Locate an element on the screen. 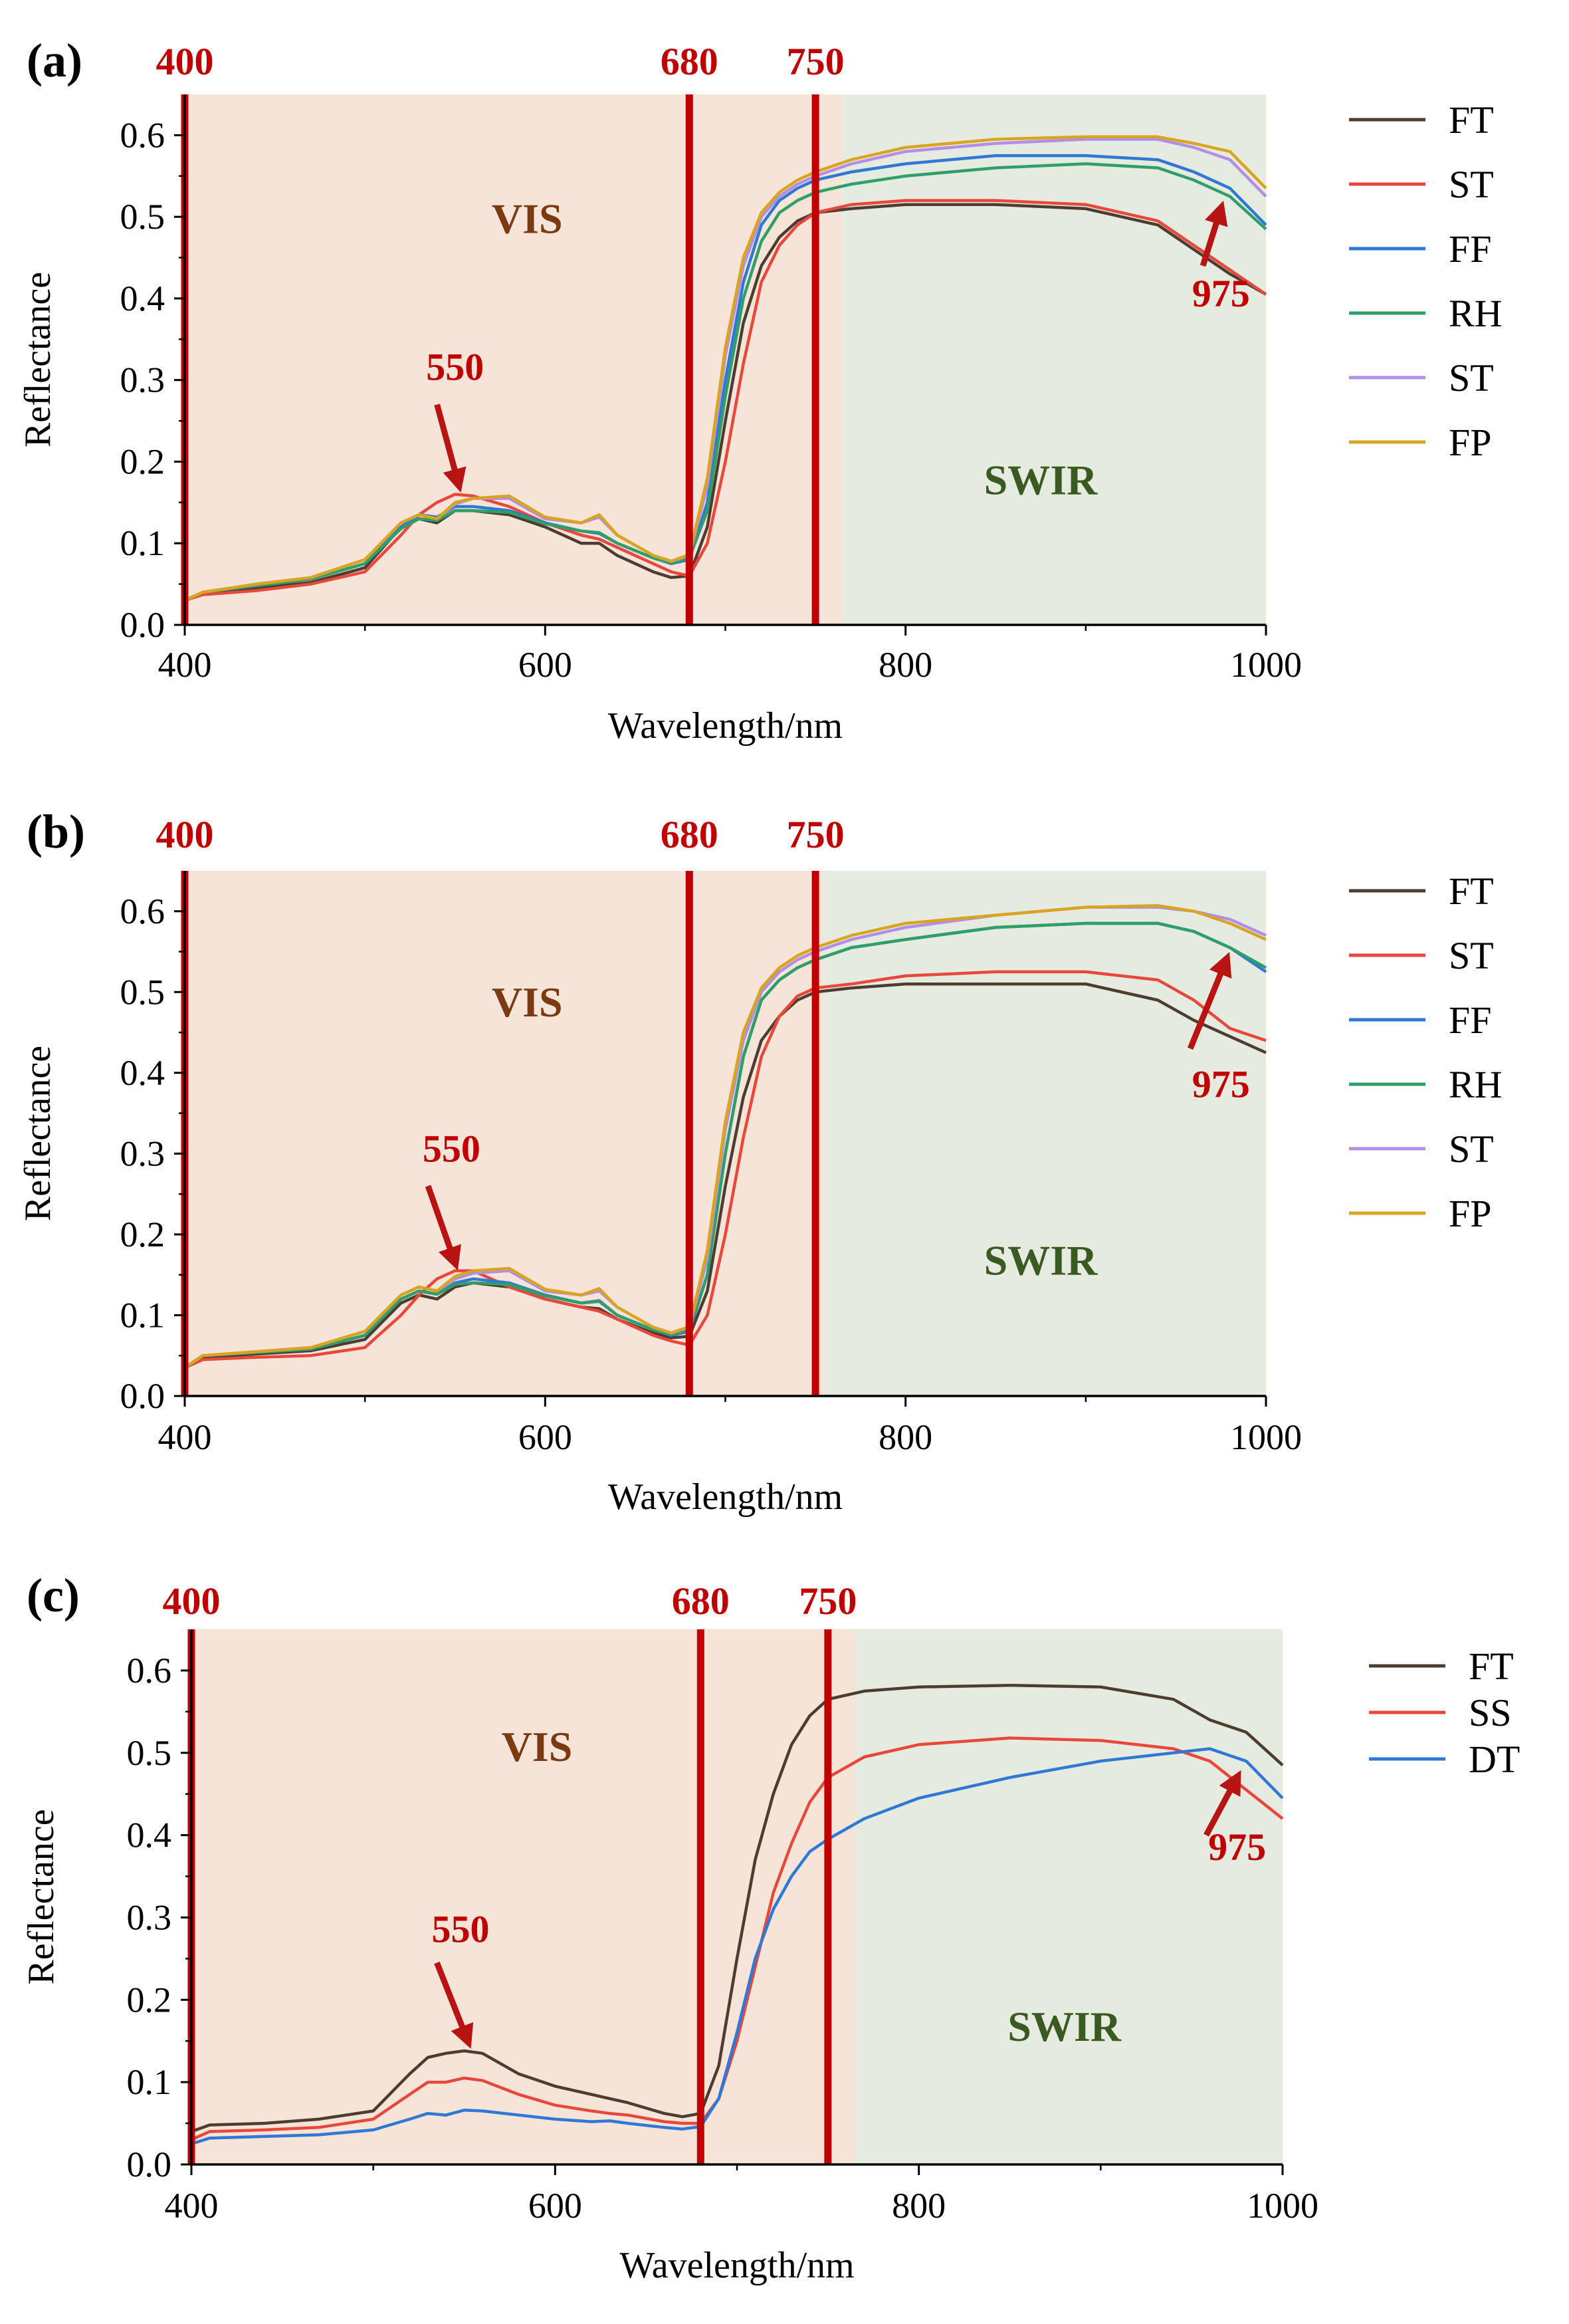 This screenshot has width=1569, height=2324. panel-letter: (b) is located at coordinates (56, 831).